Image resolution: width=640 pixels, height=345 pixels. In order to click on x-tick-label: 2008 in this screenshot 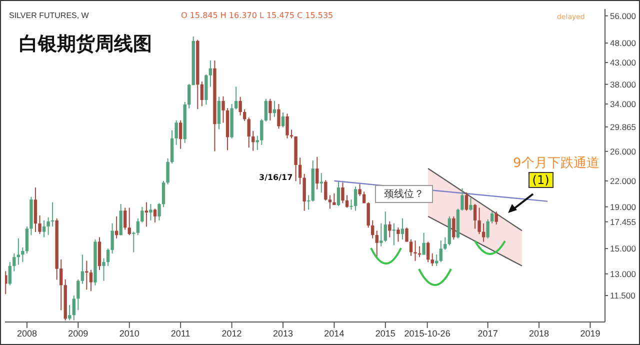, I will do `click(26, 333)`.